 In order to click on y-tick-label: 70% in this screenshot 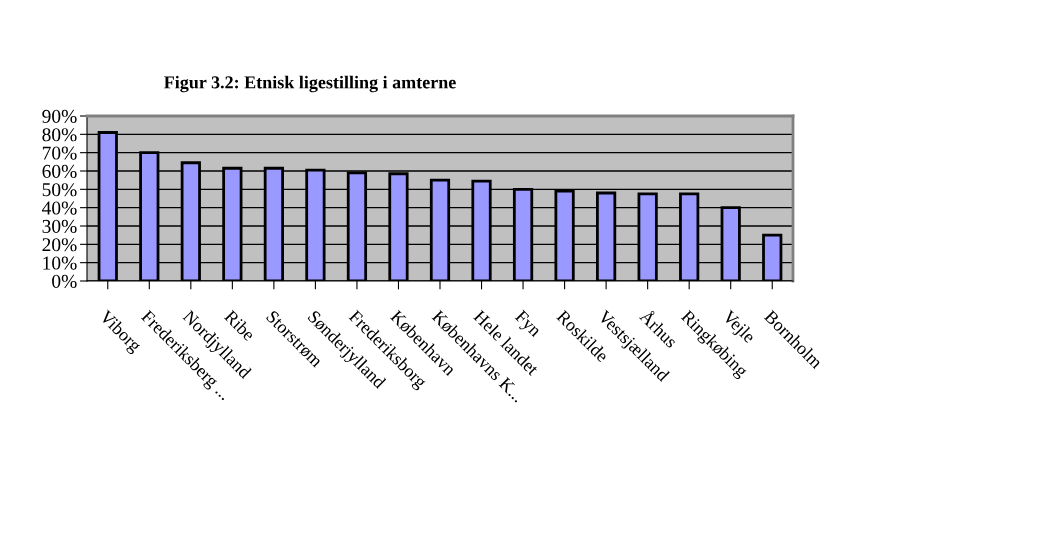, I will do `click(59, 153)`.